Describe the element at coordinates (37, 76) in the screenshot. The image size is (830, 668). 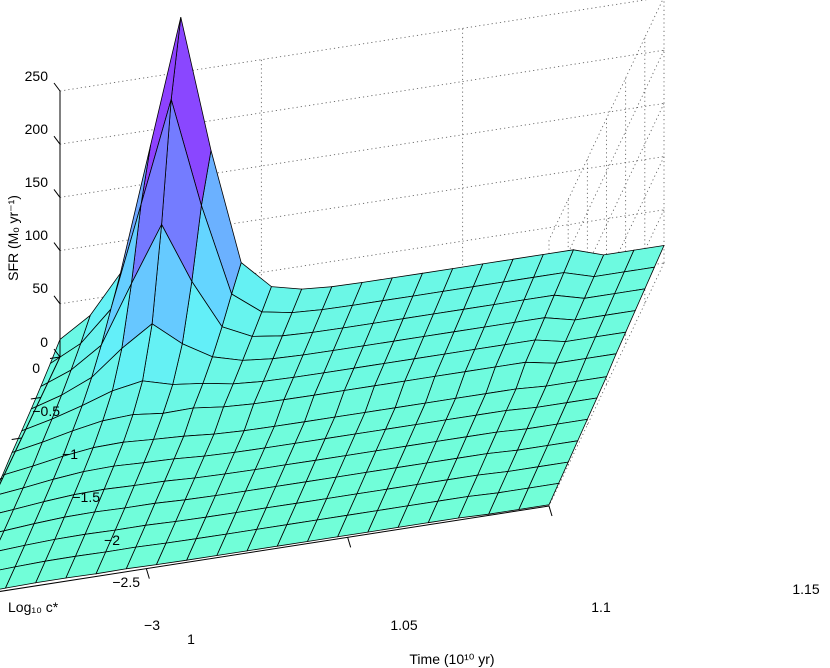
I see `z-tick-label: 250` at that location.